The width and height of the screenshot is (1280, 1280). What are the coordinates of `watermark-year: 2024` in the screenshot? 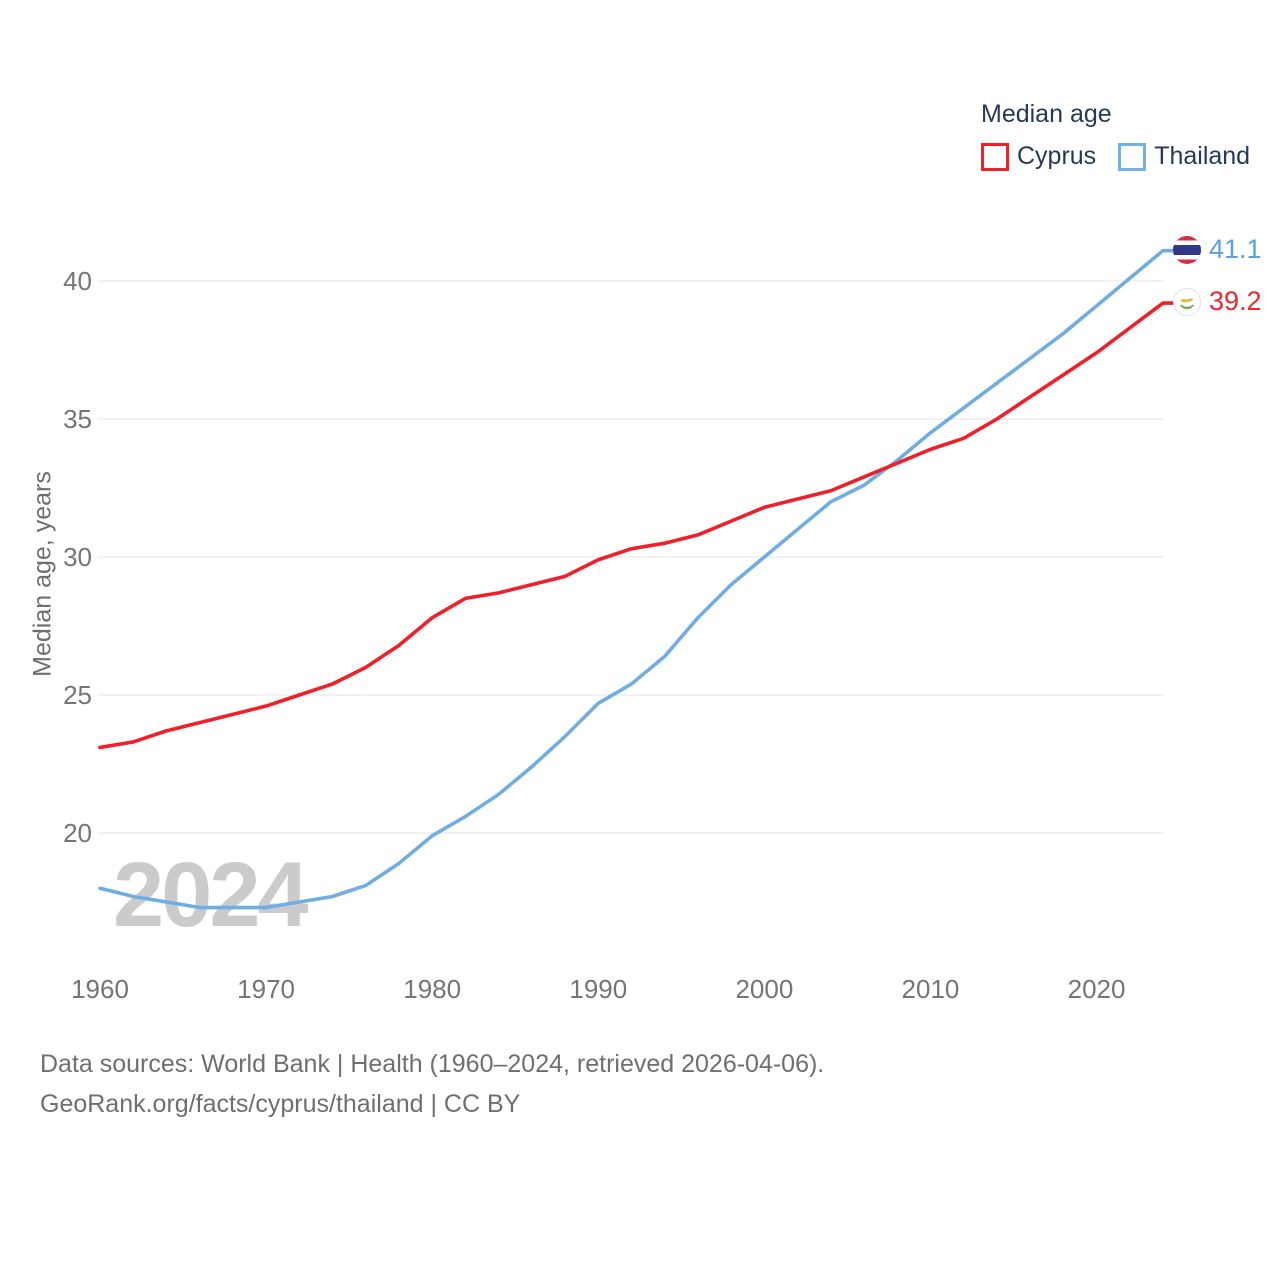 It's located at (211, 895).